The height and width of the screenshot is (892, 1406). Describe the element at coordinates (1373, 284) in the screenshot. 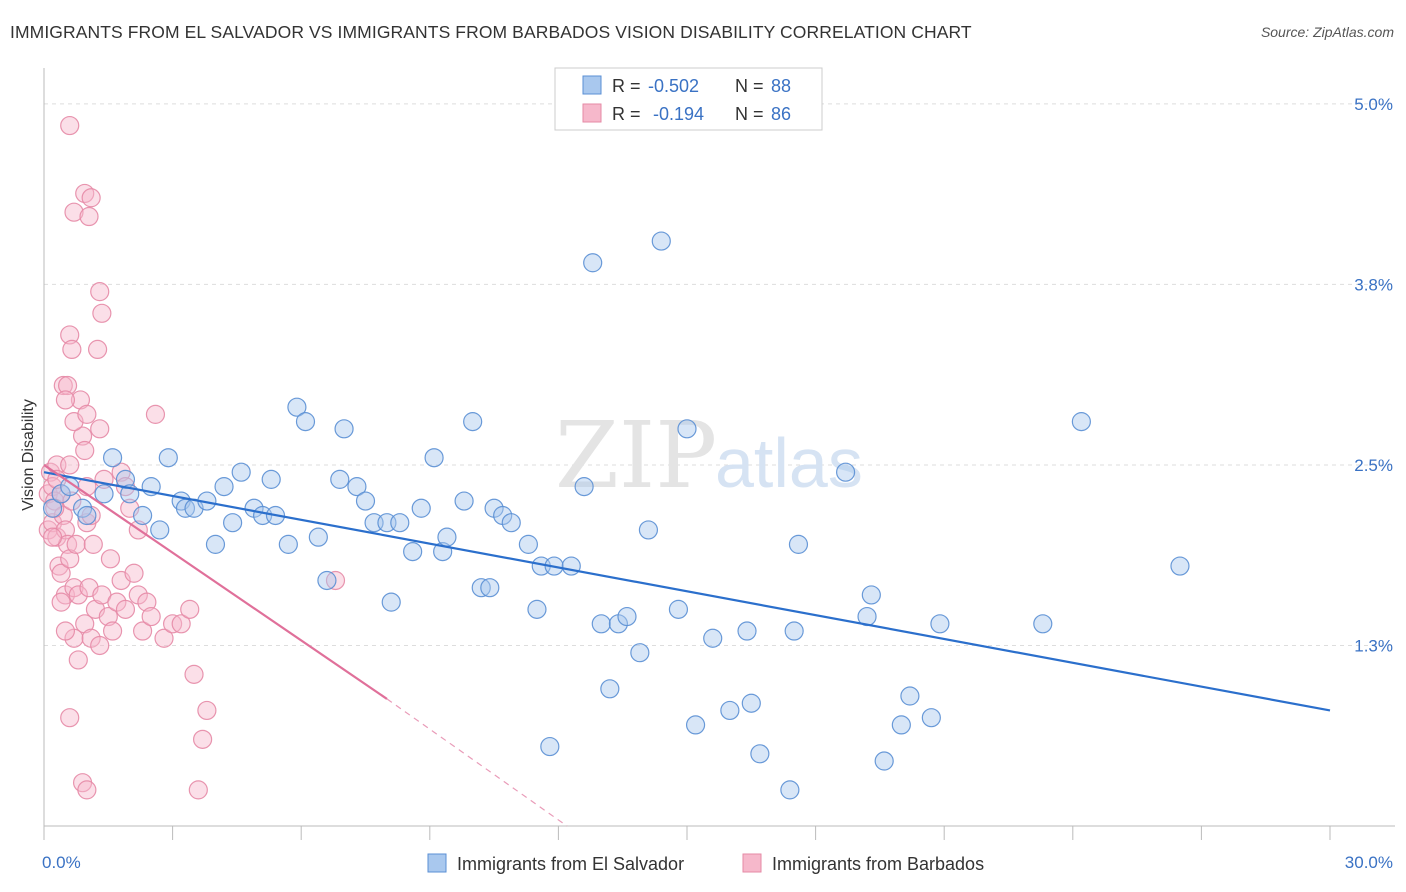

I see `y-tick-label: 3.8%` at that location.